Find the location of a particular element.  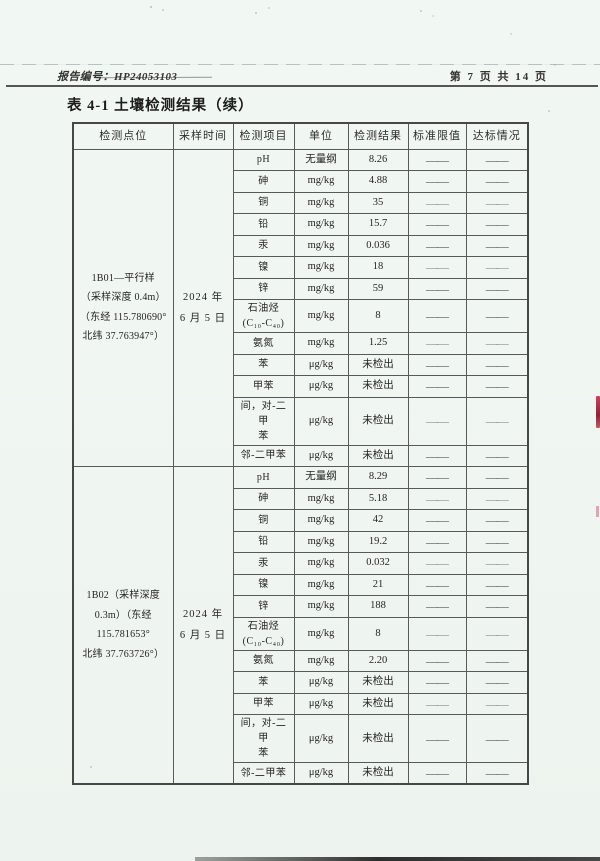

red-edge-mark is located at coordinates (598, 412).